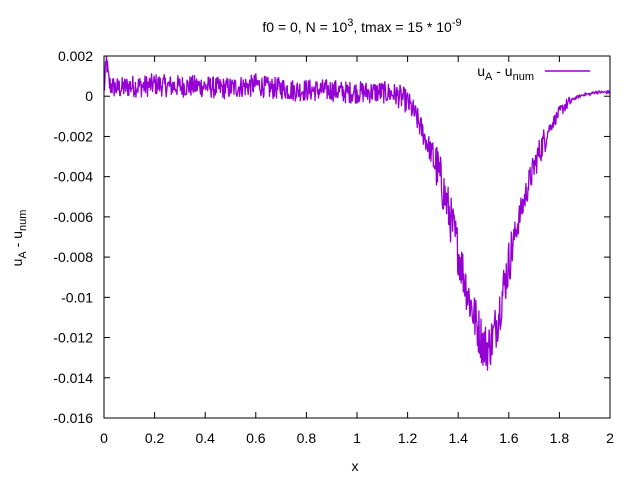 The image size is (640, 480). What do you see at coordinates (73, 217) in the screenshot?
I see `y-tick-label: -0.006` at bounding box center [73, 217].